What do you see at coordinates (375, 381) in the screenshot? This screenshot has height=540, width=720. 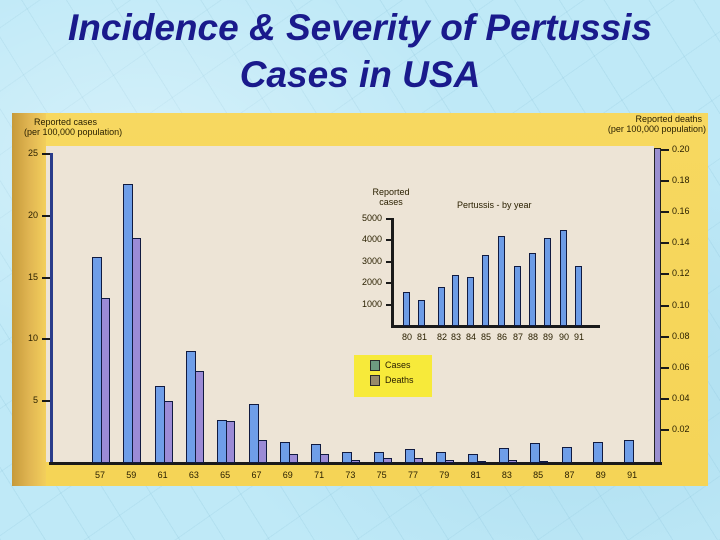 I see `legend-swatch-deaths` at bounding box center [375, 381].